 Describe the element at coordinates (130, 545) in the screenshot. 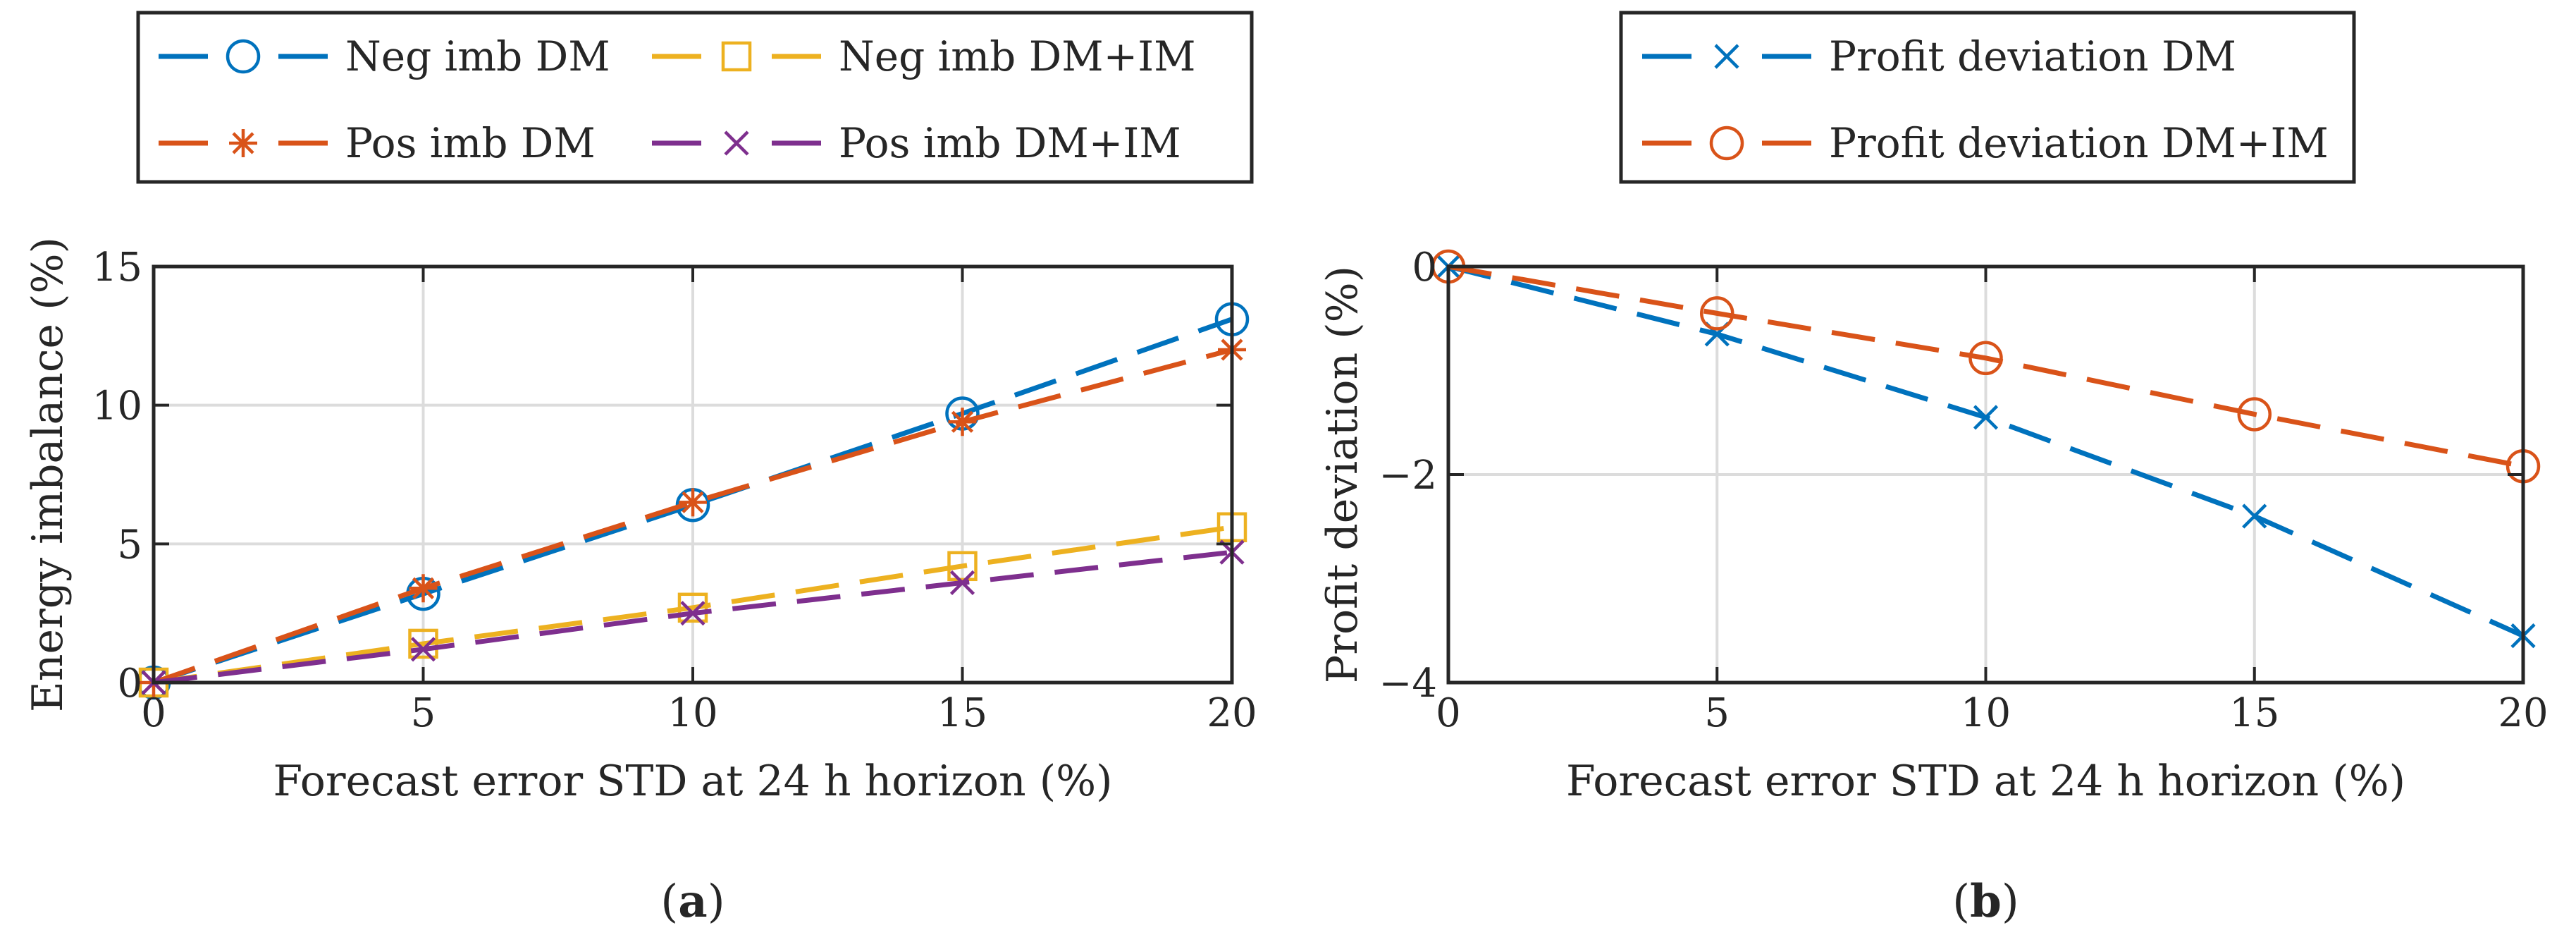

I see `y-tick-label: 5` at that location.